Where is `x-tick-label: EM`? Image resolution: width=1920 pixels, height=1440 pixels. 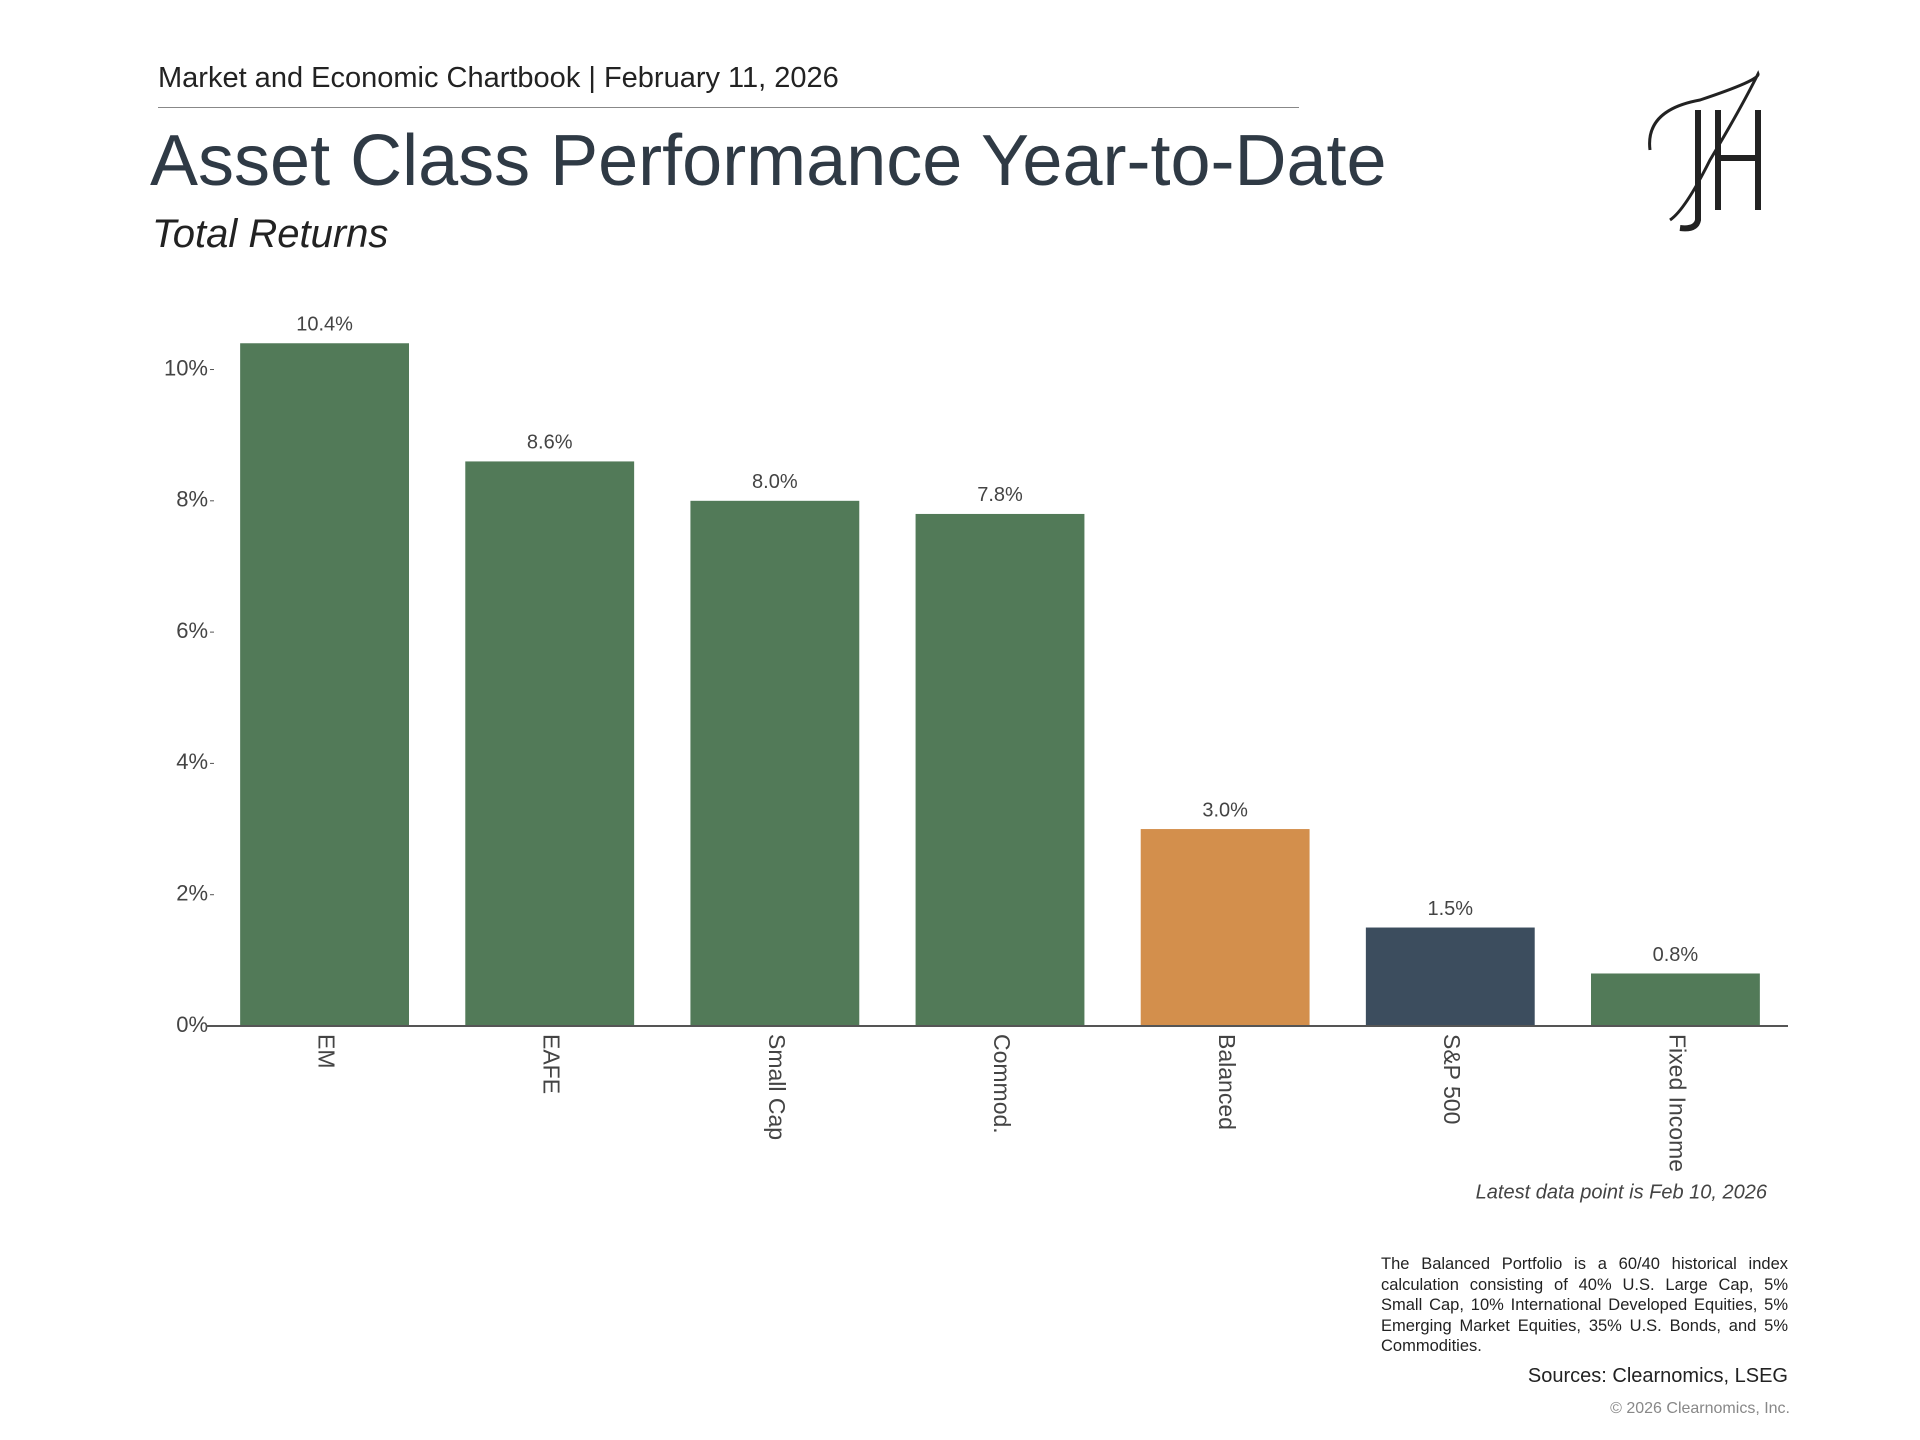 x-tick-label: EM is located at coordinates (326, 1051).